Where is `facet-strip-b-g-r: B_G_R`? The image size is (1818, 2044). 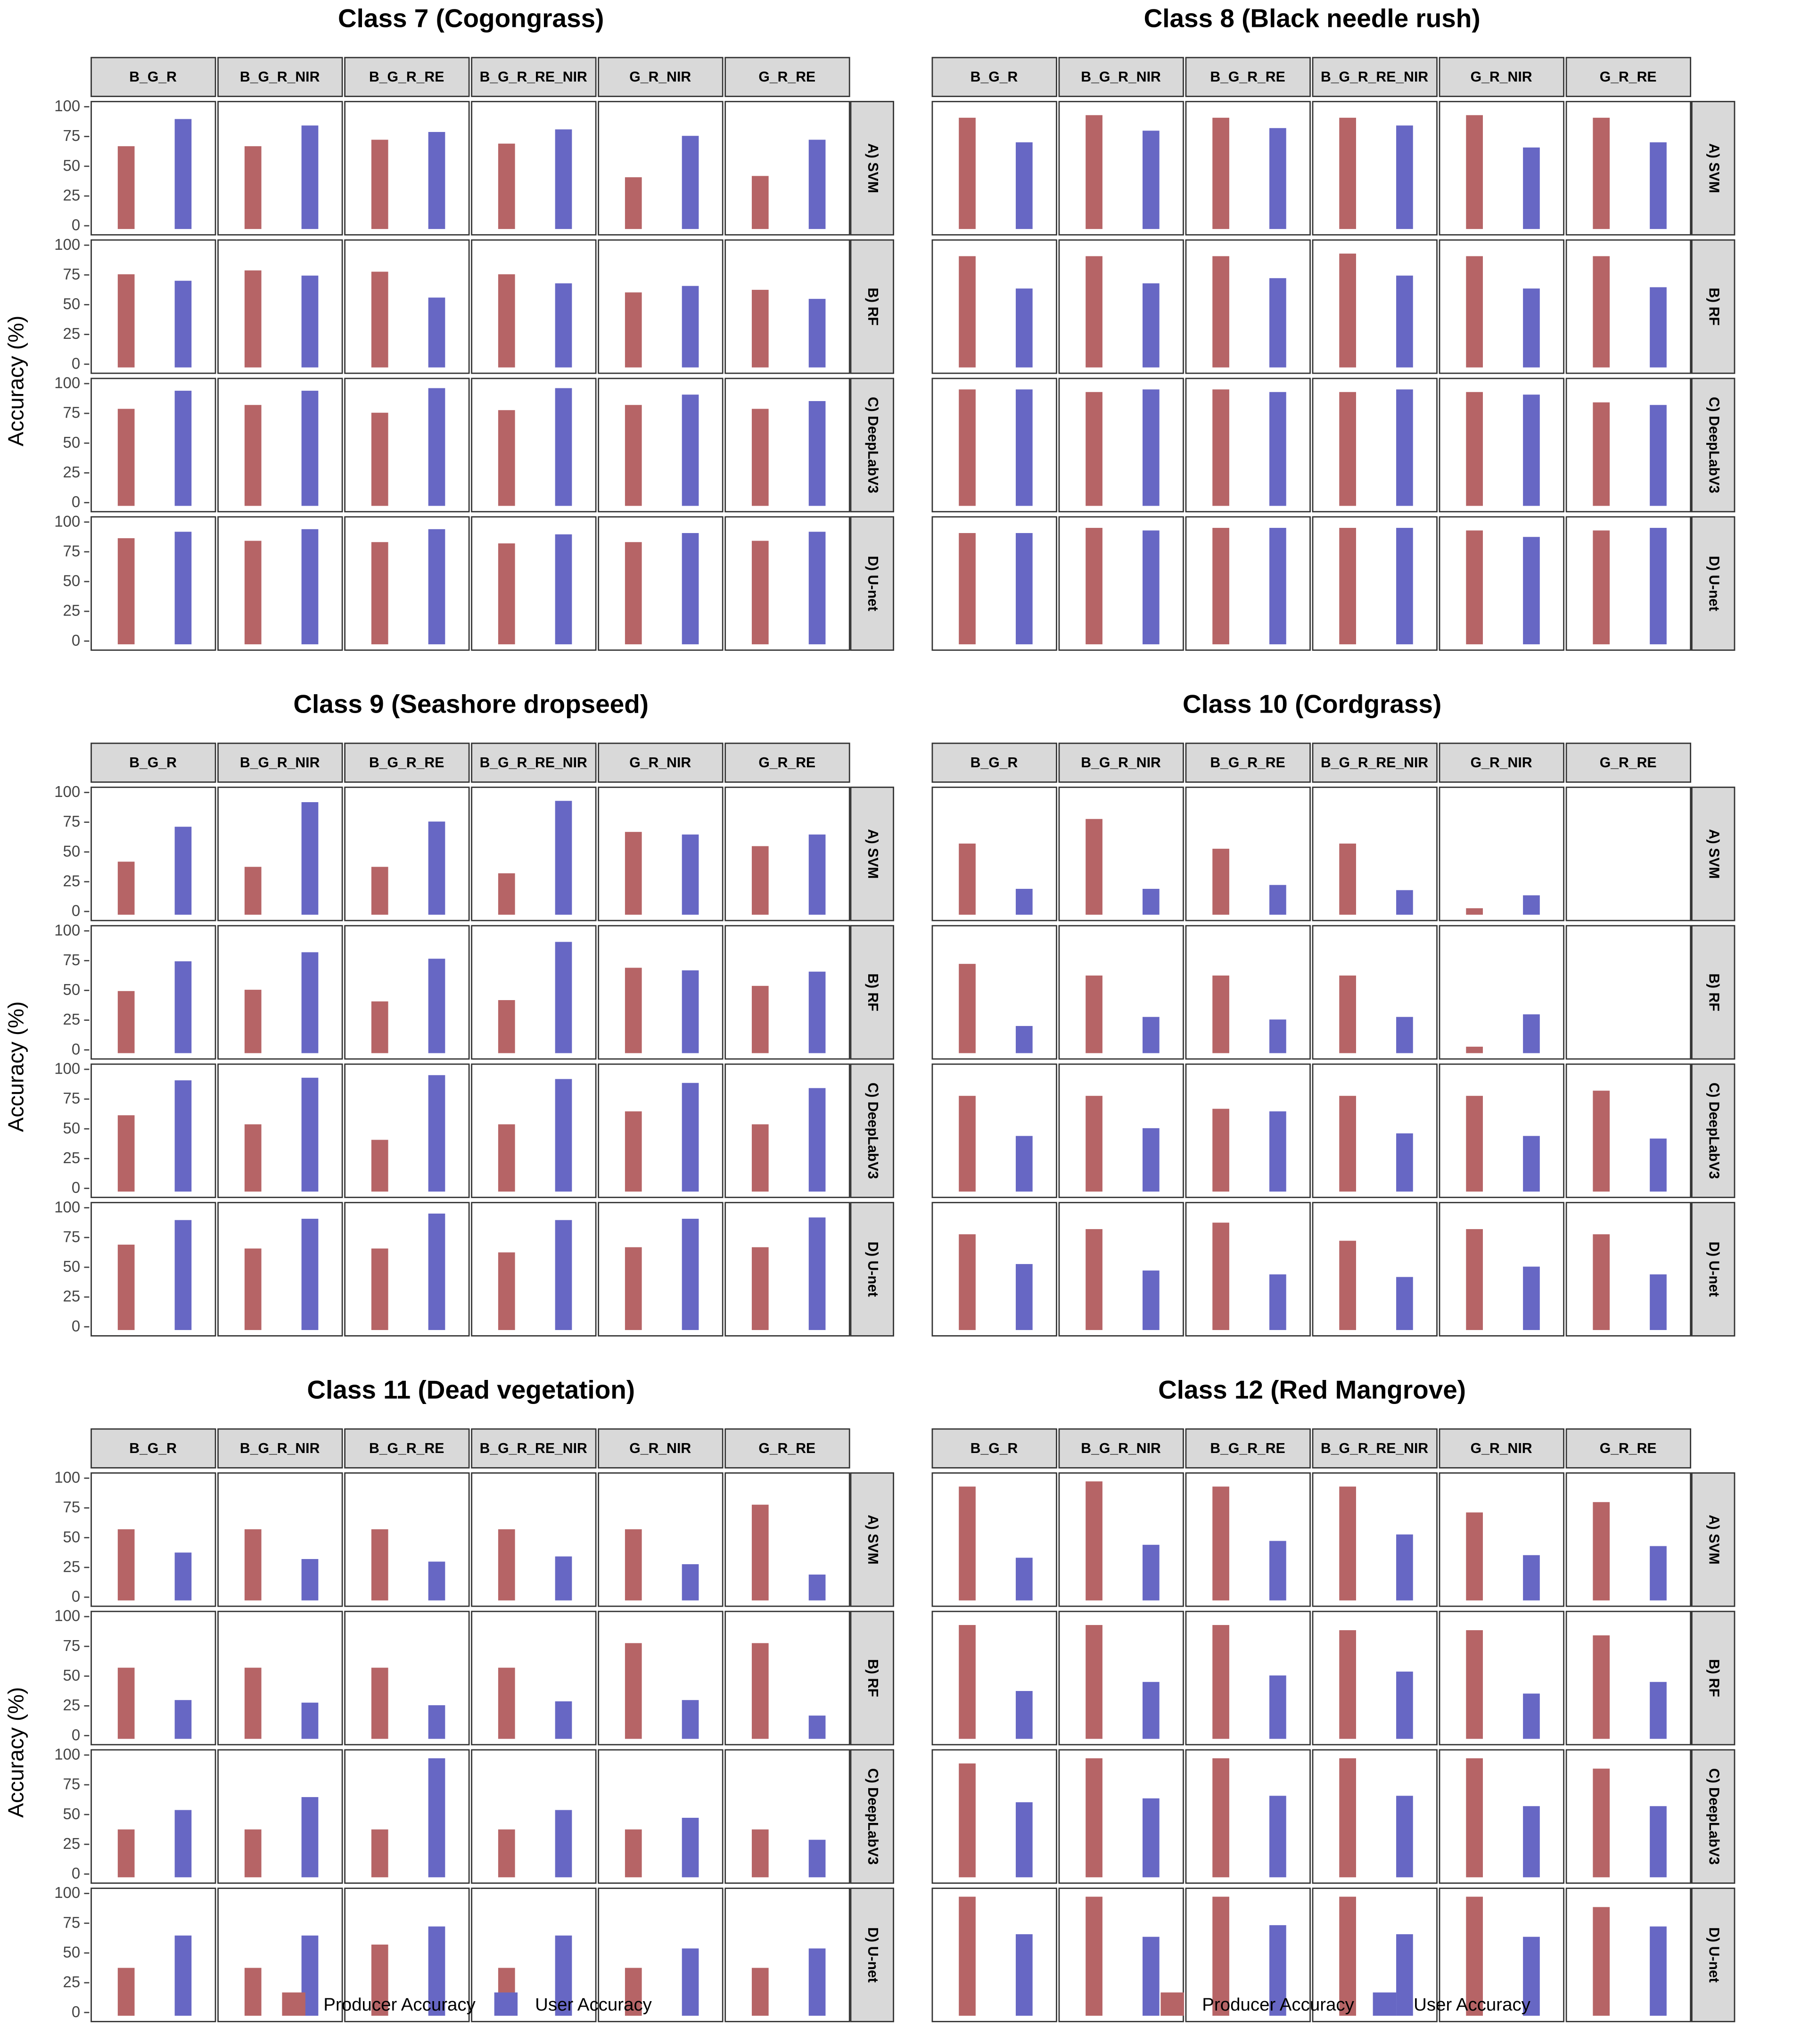
facet-strip-b-g-r: B_G_R is located at coordinates (153, 1449).